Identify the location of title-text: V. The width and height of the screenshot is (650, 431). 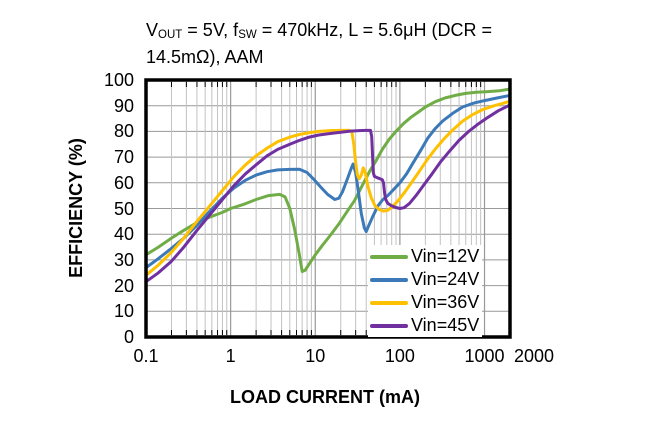
(152, 30).